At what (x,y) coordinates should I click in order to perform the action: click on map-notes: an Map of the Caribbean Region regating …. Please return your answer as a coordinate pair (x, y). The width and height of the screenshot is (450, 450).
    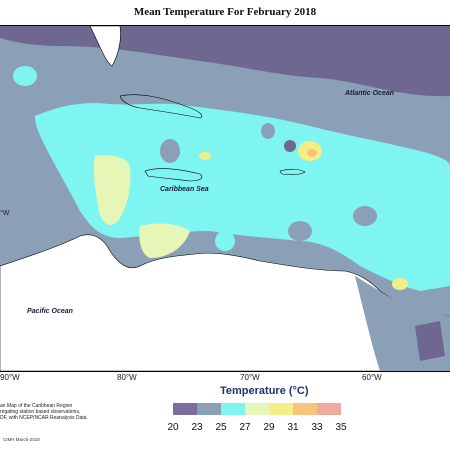
    Looking at the image, I should click on (44, 412).